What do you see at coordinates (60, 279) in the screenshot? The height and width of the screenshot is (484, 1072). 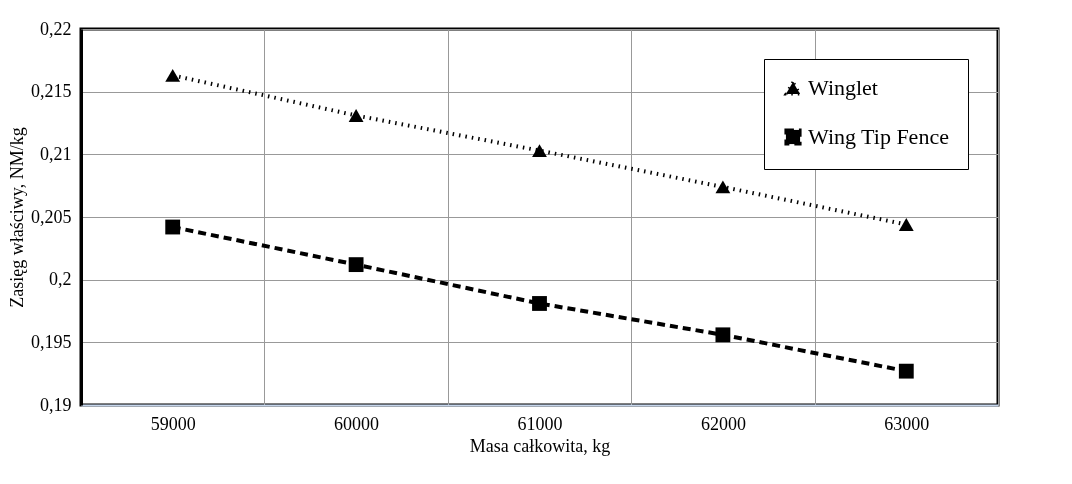 I see `y-tick-label: 0,2` at bounding box center [60, 279].